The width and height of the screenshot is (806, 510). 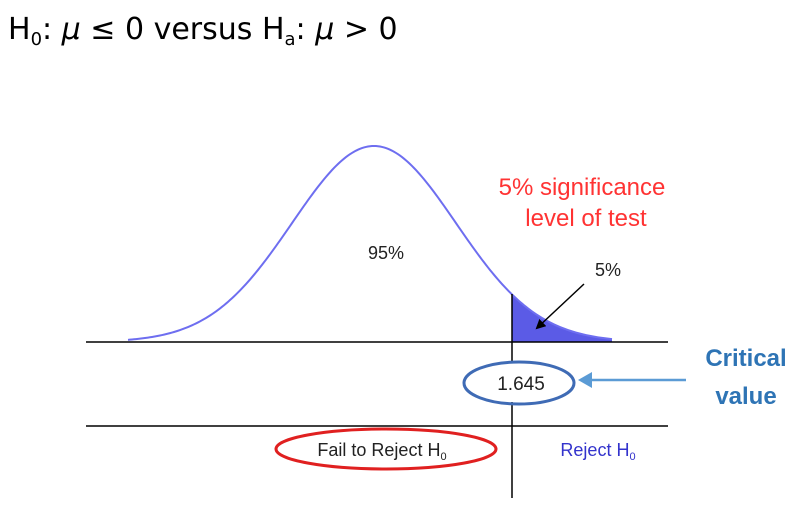 I want to click on significance-label-line1: 5% significance, so click(x=582, y=187).